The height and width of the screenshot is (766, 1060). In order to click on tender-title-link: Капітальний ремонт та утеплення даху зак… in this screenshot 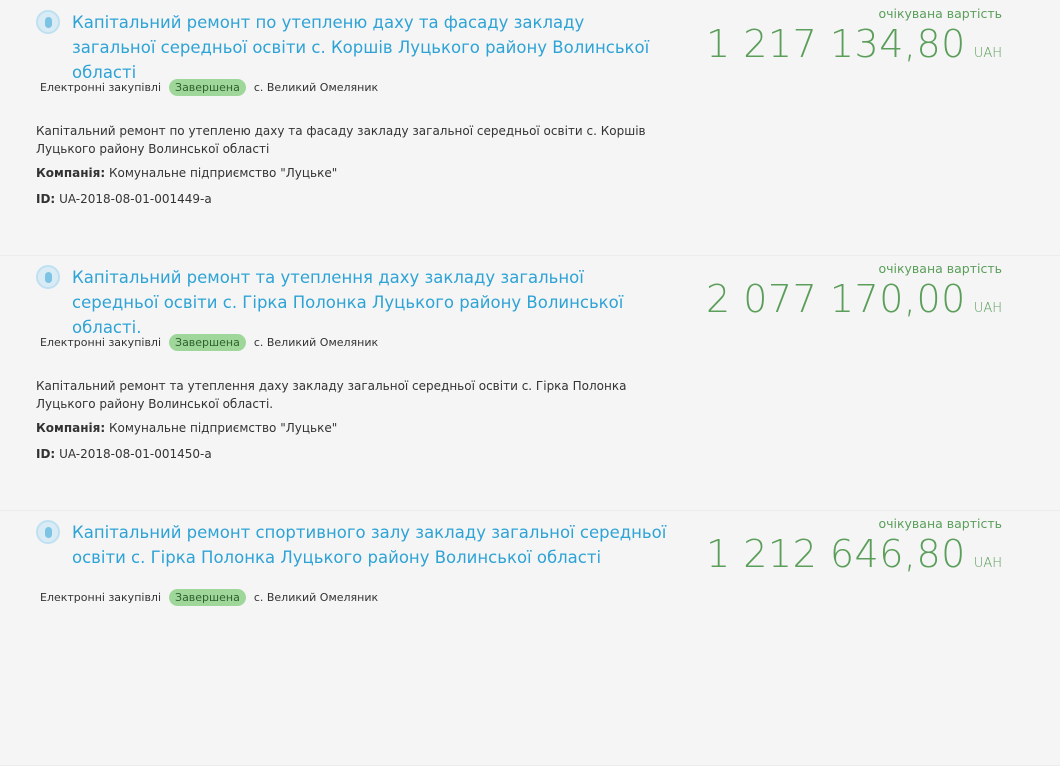, I will do `click(348, 302)`.